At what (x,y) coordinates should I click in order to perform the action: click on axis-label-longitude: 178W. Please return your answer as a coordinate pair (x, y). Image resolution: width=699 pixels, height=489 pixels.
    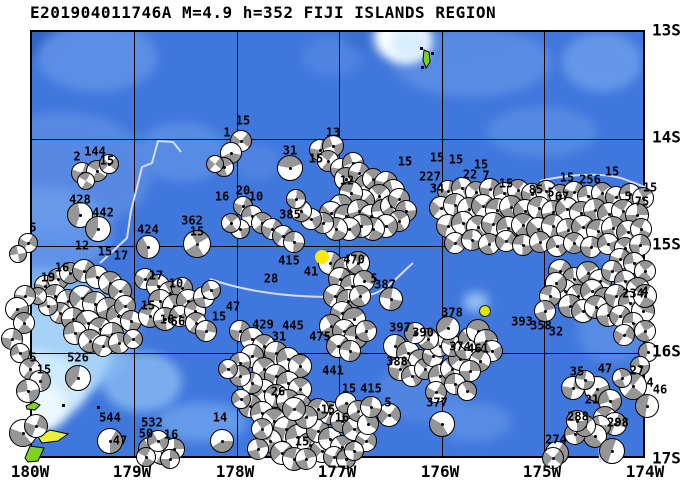
    Looking at the image, I should click on (235, 471).